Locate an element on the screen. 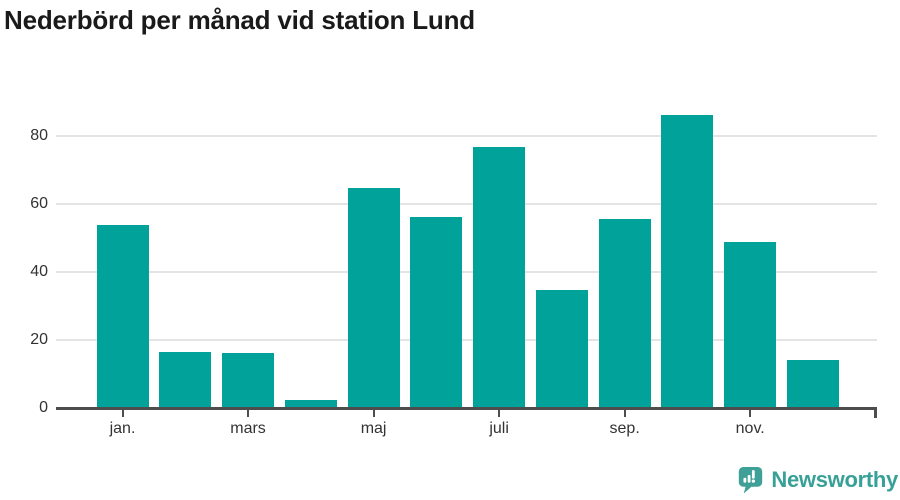  bar-feb is located at coordinates (185, 380).